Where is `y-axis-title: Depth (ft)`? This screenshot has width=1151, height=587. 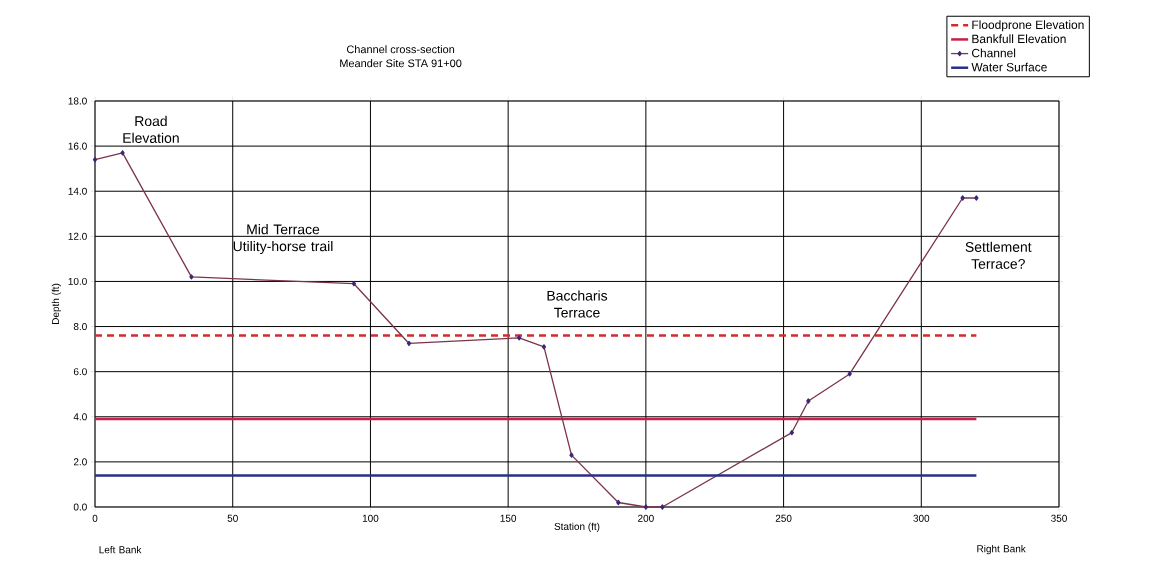 y-axis-title: Depth (ft) is located at coordinates (56, 303).